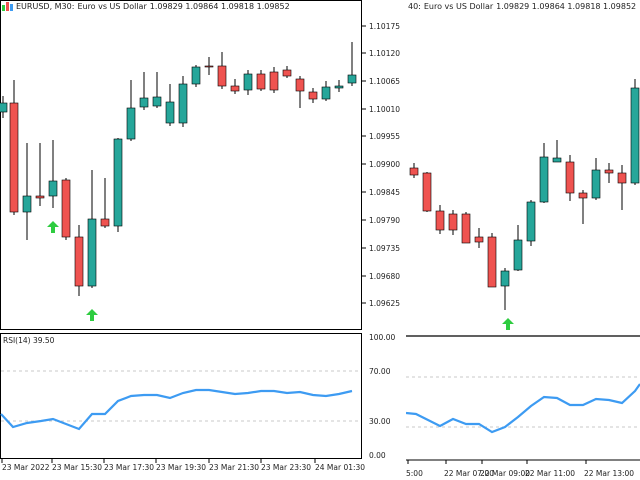 Image resolution: width=640 pixels, height=480 pixels. What do you see at coordinates (181, 467) in the screenshot?
I see `time-label: 23 Mar 19:30` at bounding box center [181, 467].